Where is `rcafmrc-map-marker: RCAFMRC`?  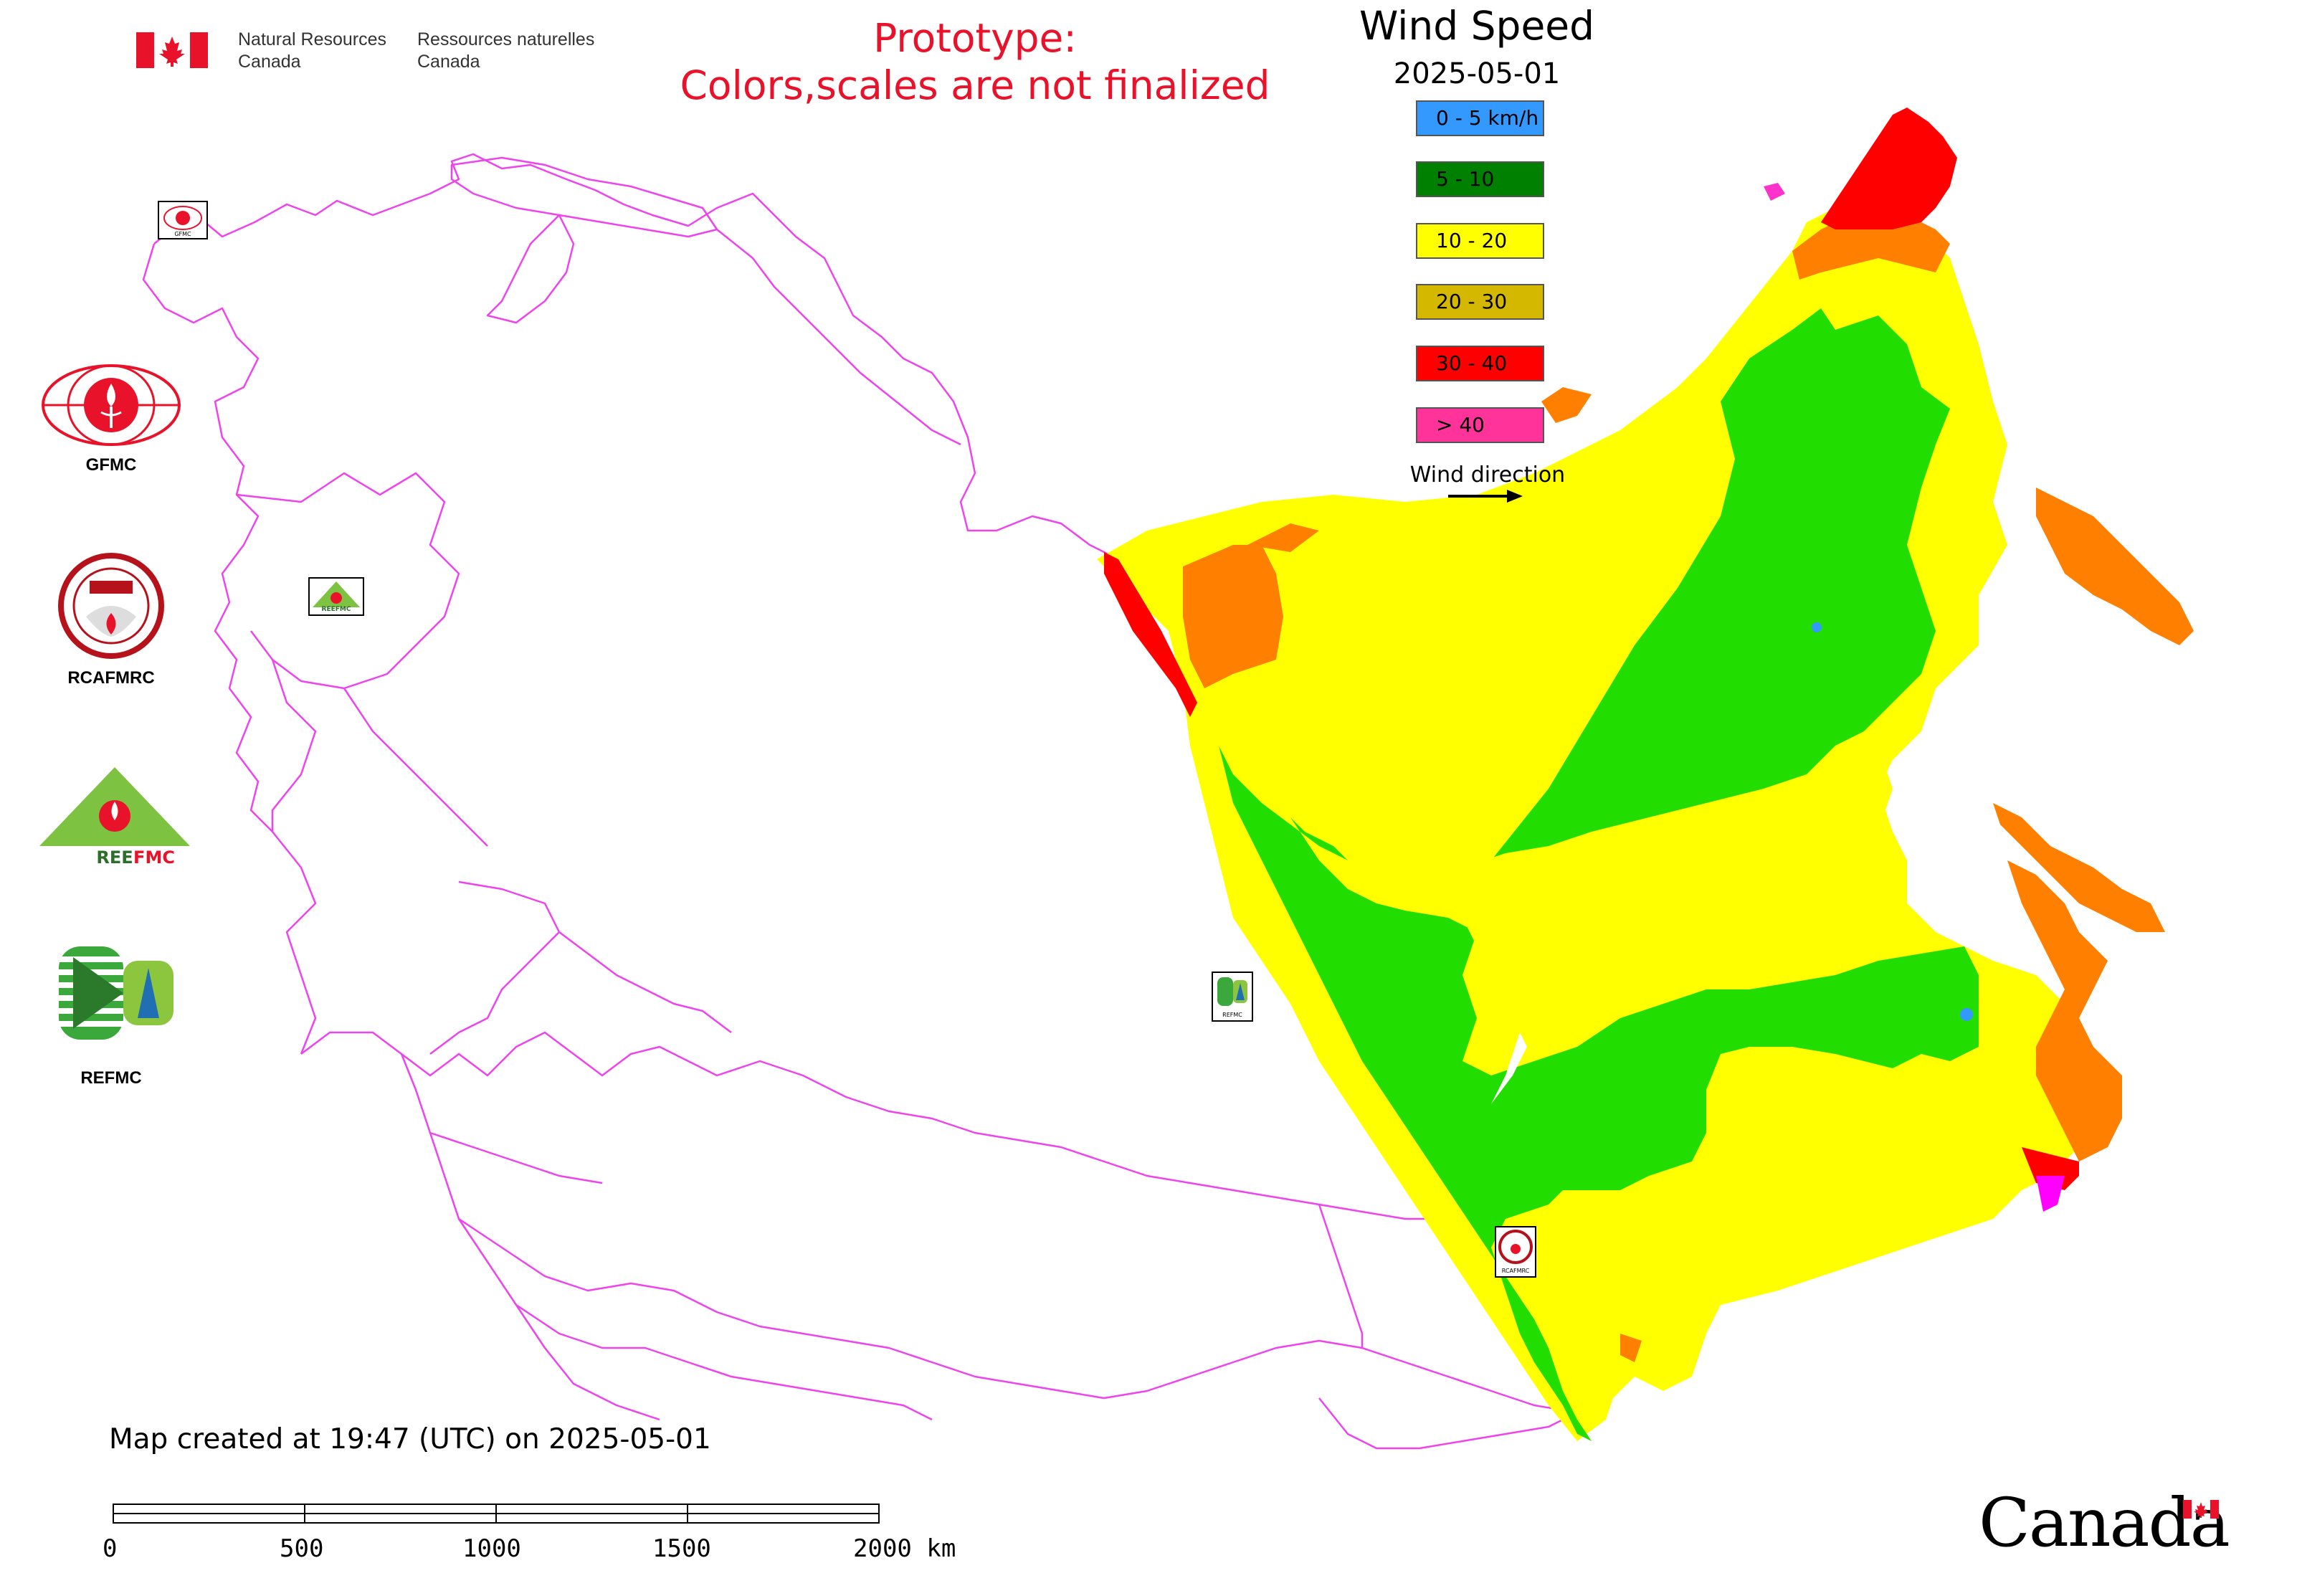
rcafmrc-map-marker: RCAFMRC is located at coordinates (1516, 1252).